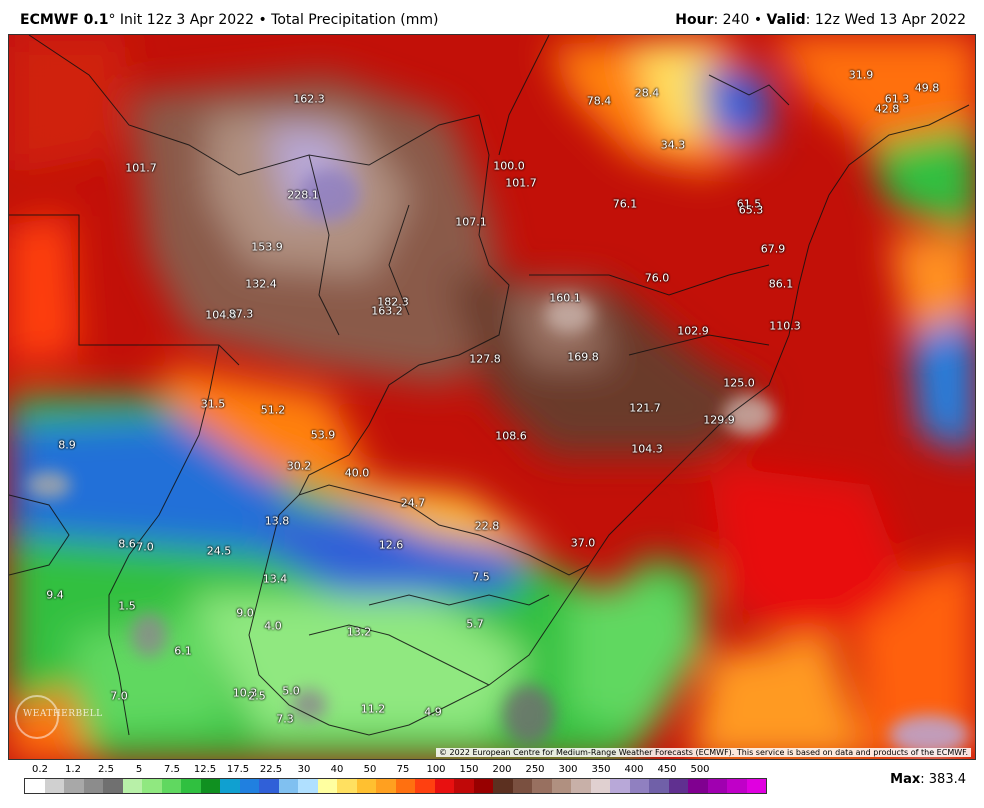 Image resolution: width=984 pixels, height=808 pixels. What do you see at coordinates (139, 769) in the screenshot?
I see `legend-tick: 5` at bounding box center [139, 769].